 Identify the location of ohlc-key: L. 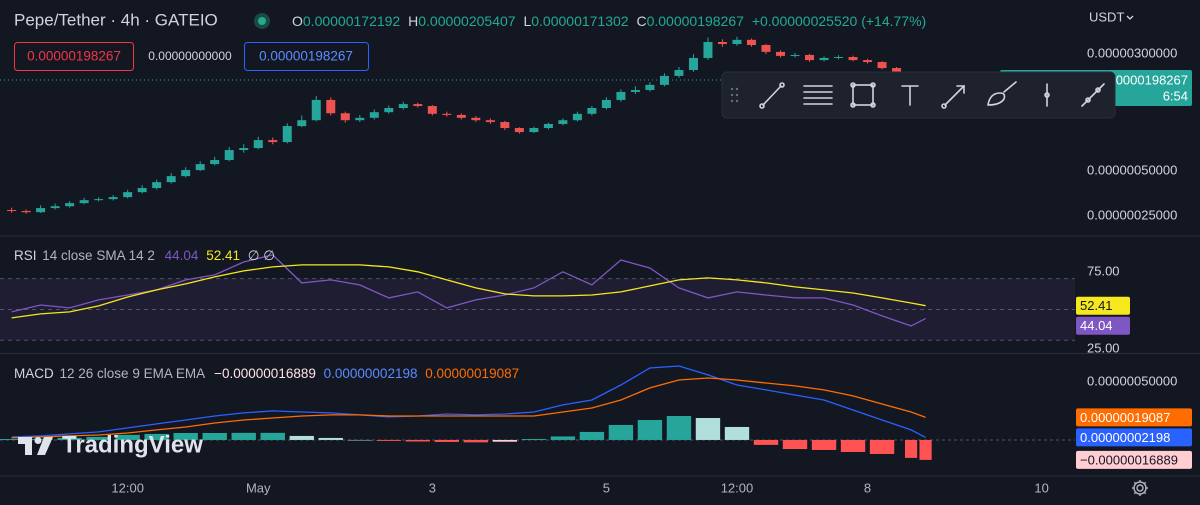
(527, 21).